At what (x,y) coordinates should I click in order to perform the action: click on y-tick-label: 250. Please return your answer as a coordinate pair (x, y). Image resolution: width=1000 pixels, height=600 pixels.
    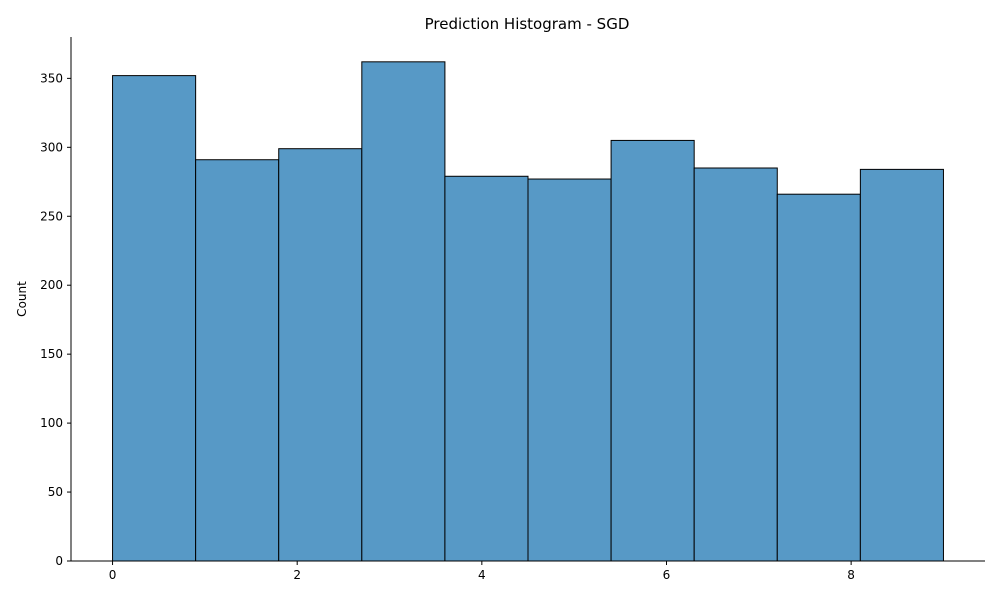
    Looking at the image, I should click on (51, 216).